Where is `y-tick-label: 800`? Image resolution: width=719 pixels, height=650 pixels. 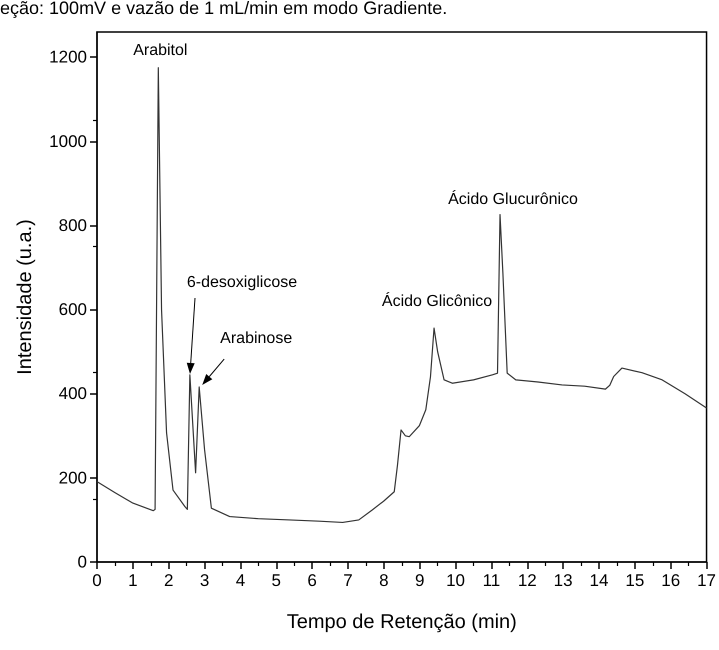
y-tick-label: 800 is located at coordinates (72, 225).